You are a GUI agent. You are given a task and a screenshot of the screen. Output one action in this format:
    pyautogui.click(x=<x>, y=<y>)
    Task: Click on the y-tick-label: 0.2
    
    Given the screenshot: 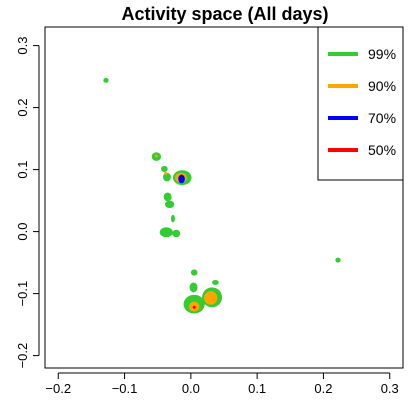 What is the action you would take?
    pyautogui.click(x=22, y=108)
    